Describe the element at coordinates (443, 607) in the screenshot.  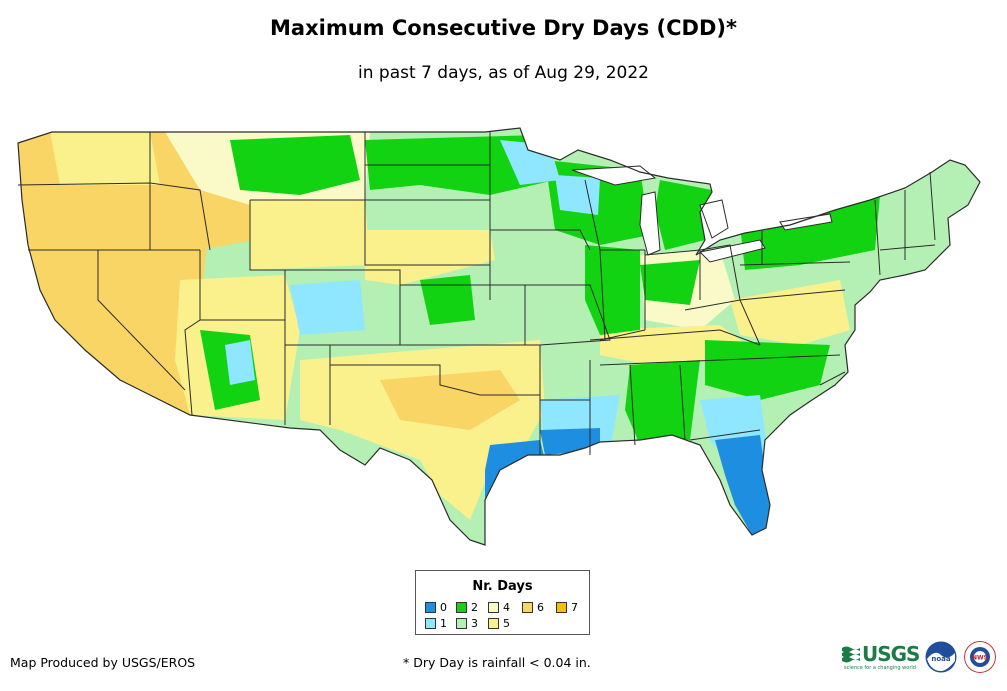
I see `legend-label: 0` at that location.